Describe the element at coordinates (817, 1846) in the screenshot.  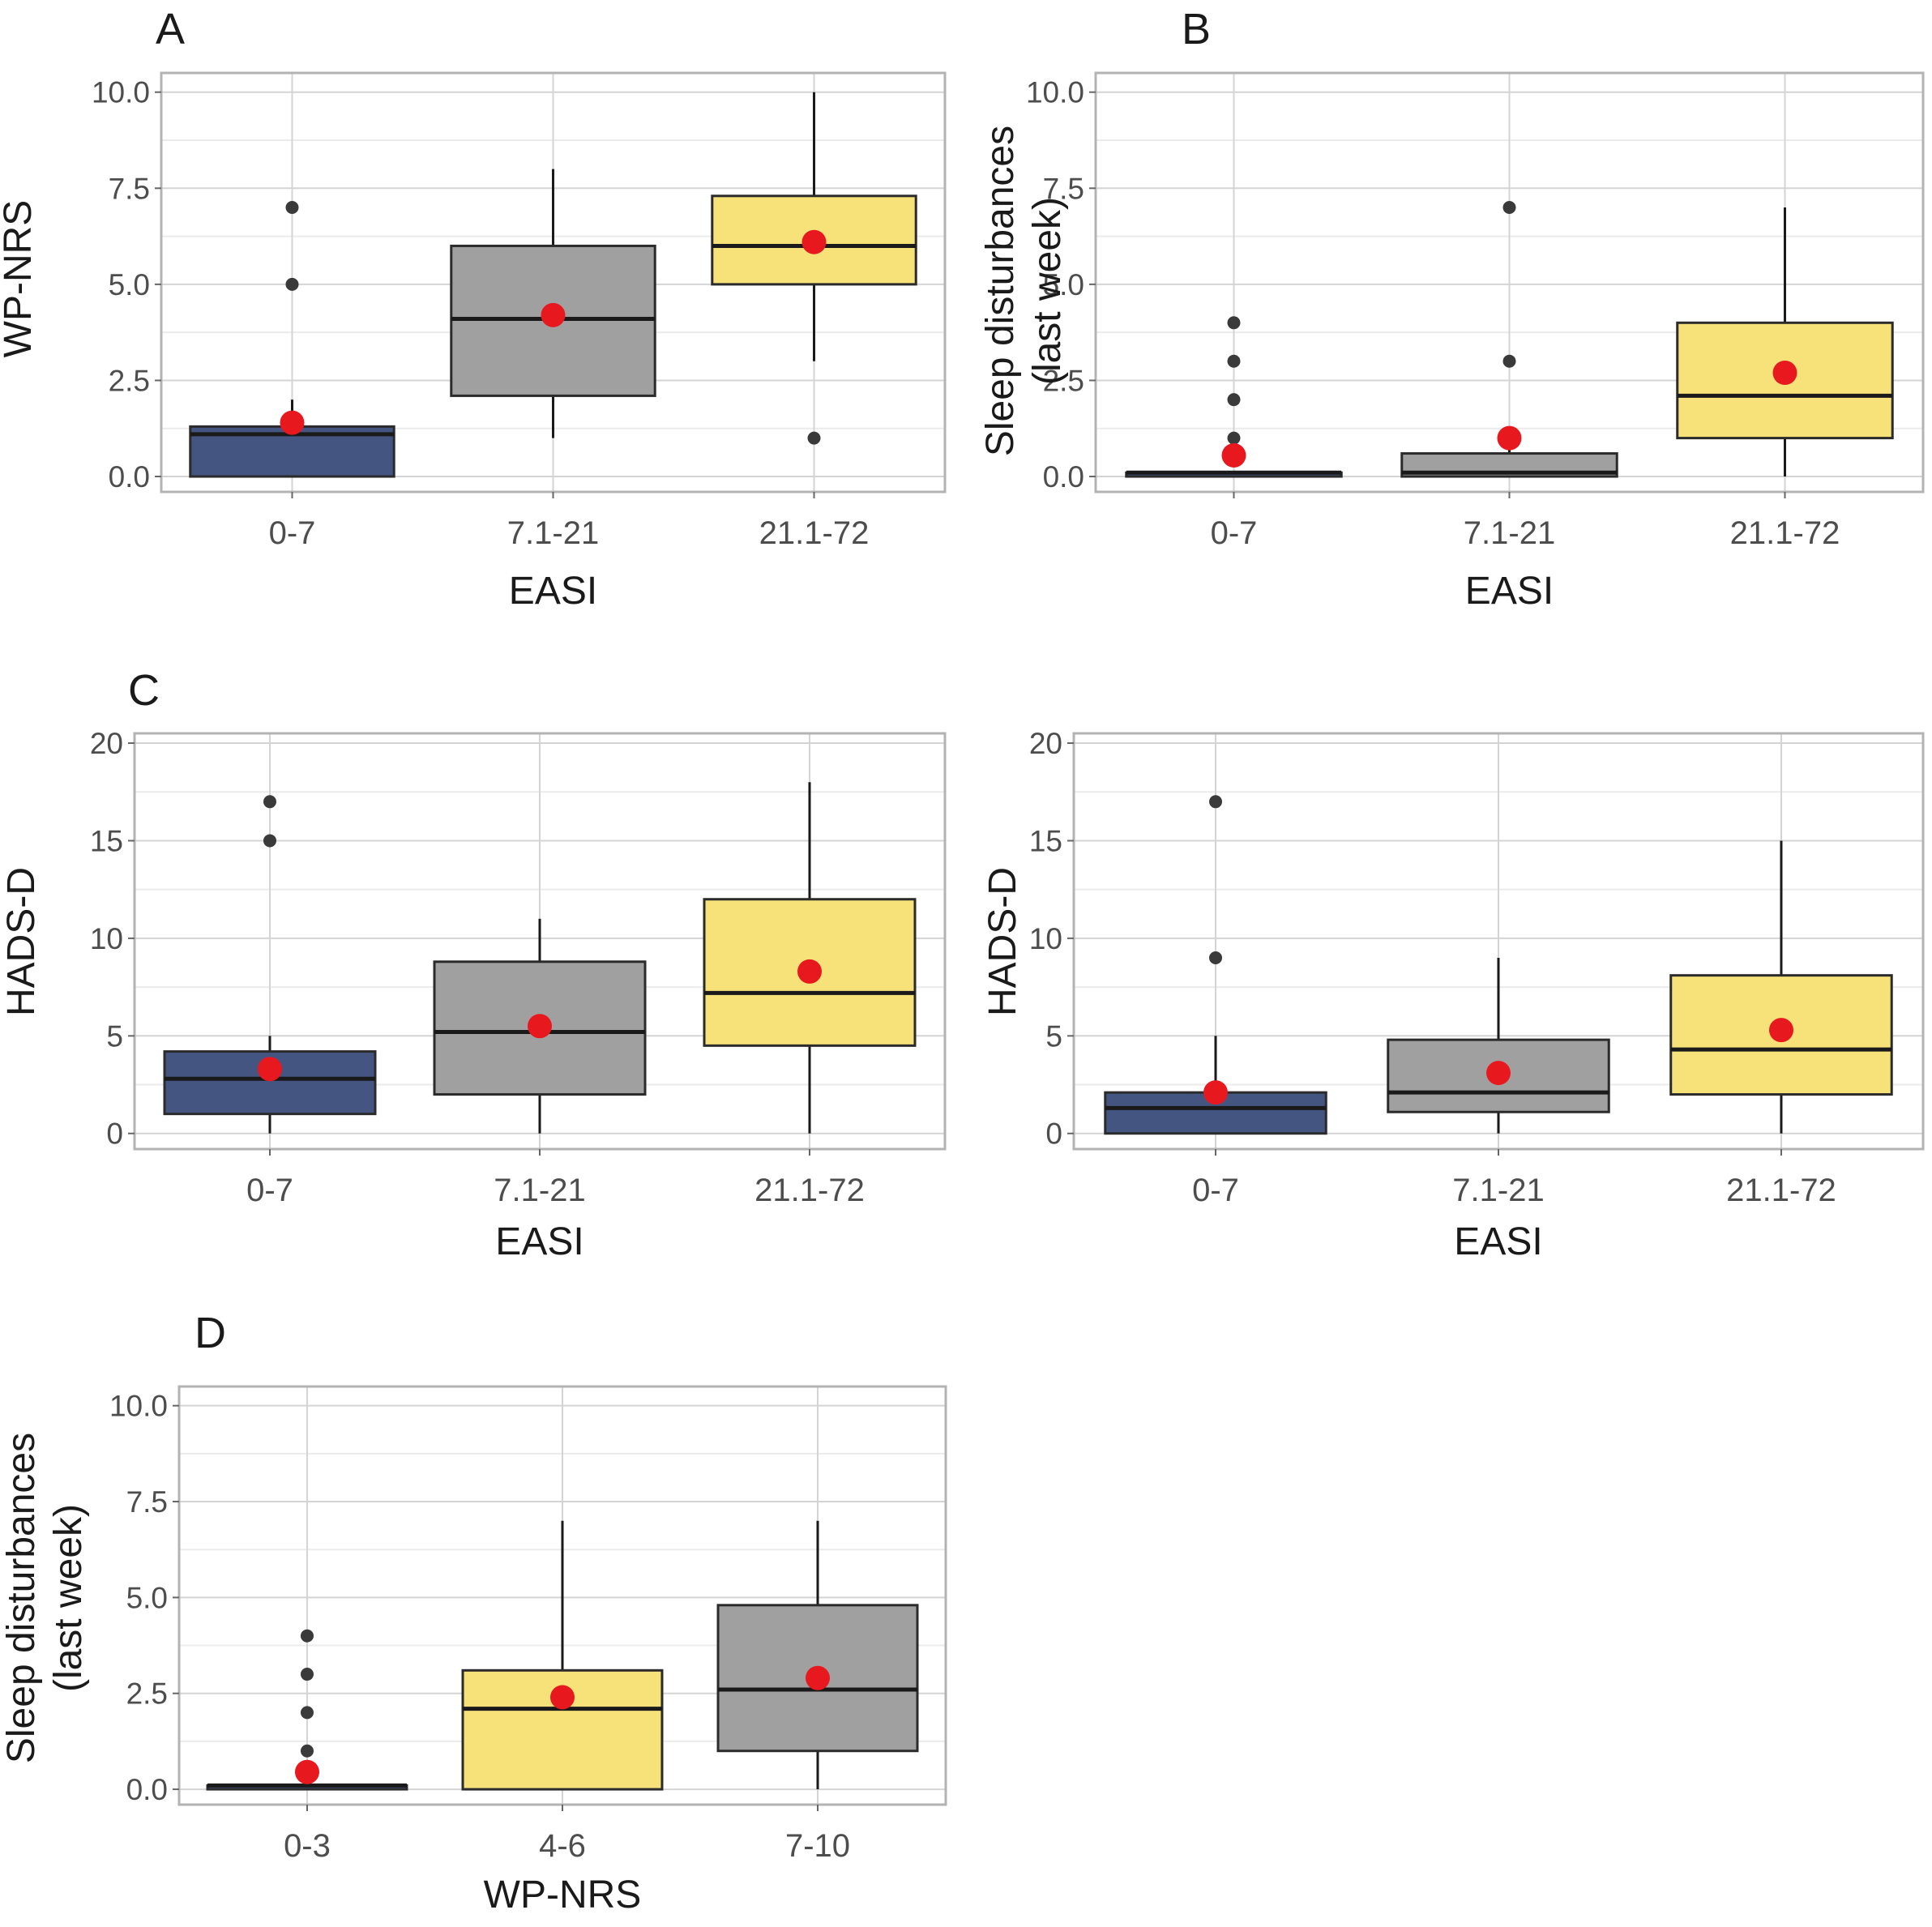
I see `x-tick-label: 7-10` at that location.